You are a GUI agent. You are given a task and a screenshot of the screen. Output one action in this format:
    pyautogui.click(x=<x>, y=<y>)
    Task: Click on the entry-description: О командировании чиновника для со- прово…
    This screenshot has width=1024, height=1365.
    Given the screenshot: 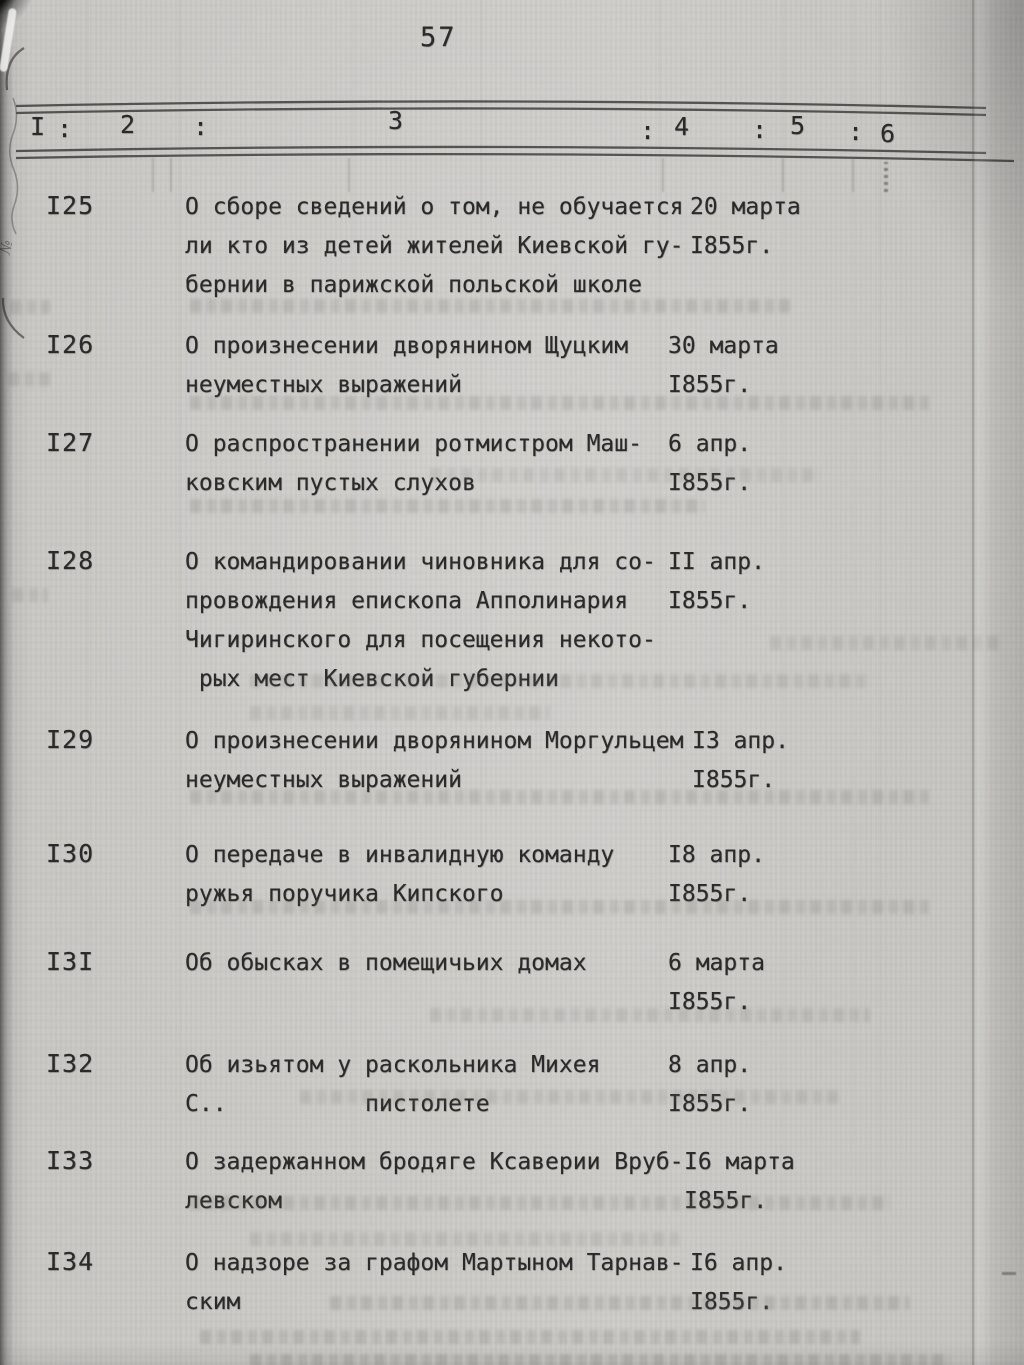 What is the action you would take?
    pyautogui.click(x=420, y=620)
    